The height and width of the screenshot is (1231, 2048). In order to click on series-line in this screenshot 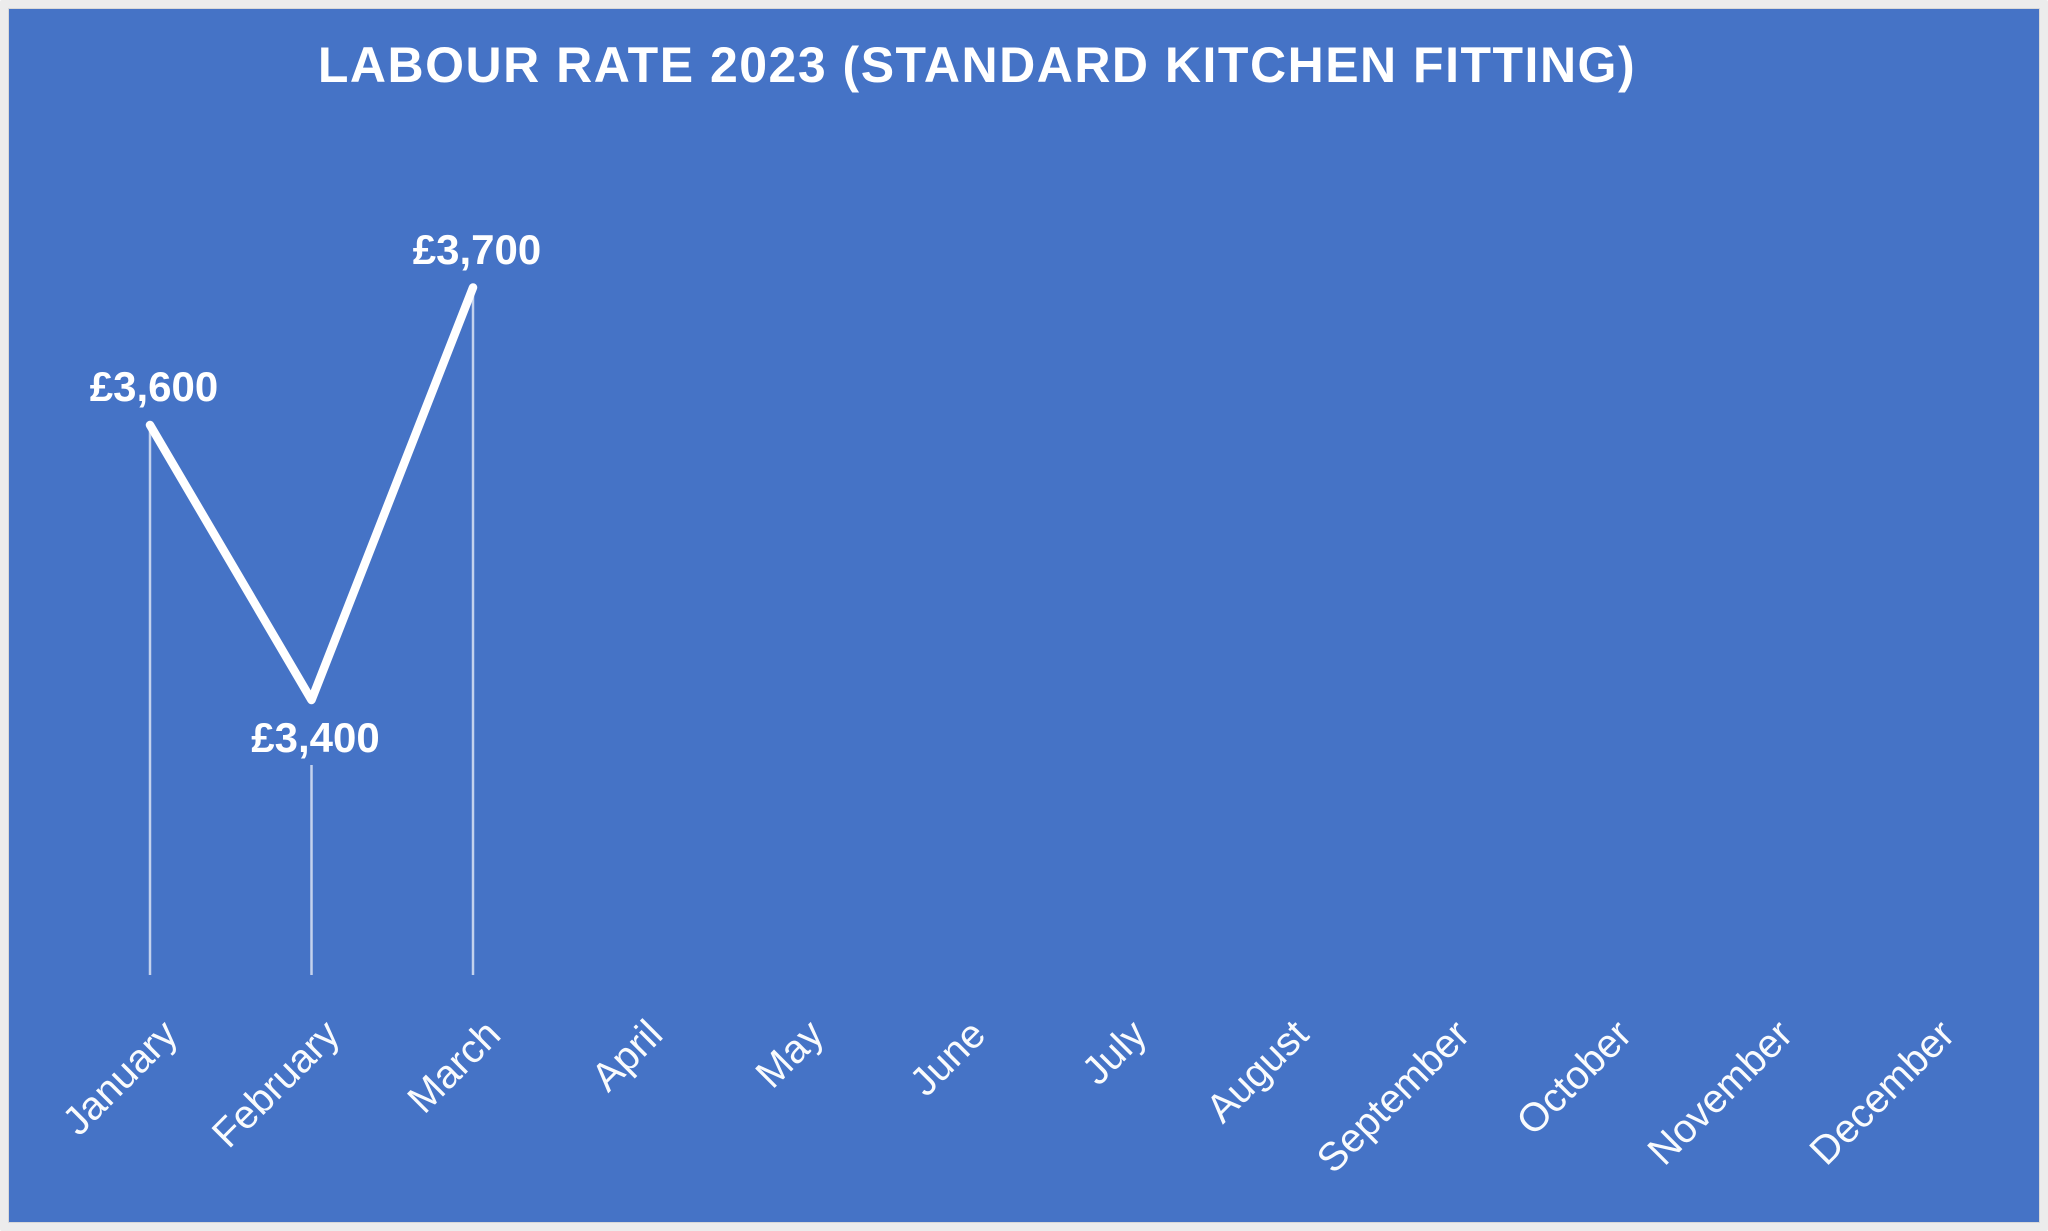, I will do `click(311, 494)`.